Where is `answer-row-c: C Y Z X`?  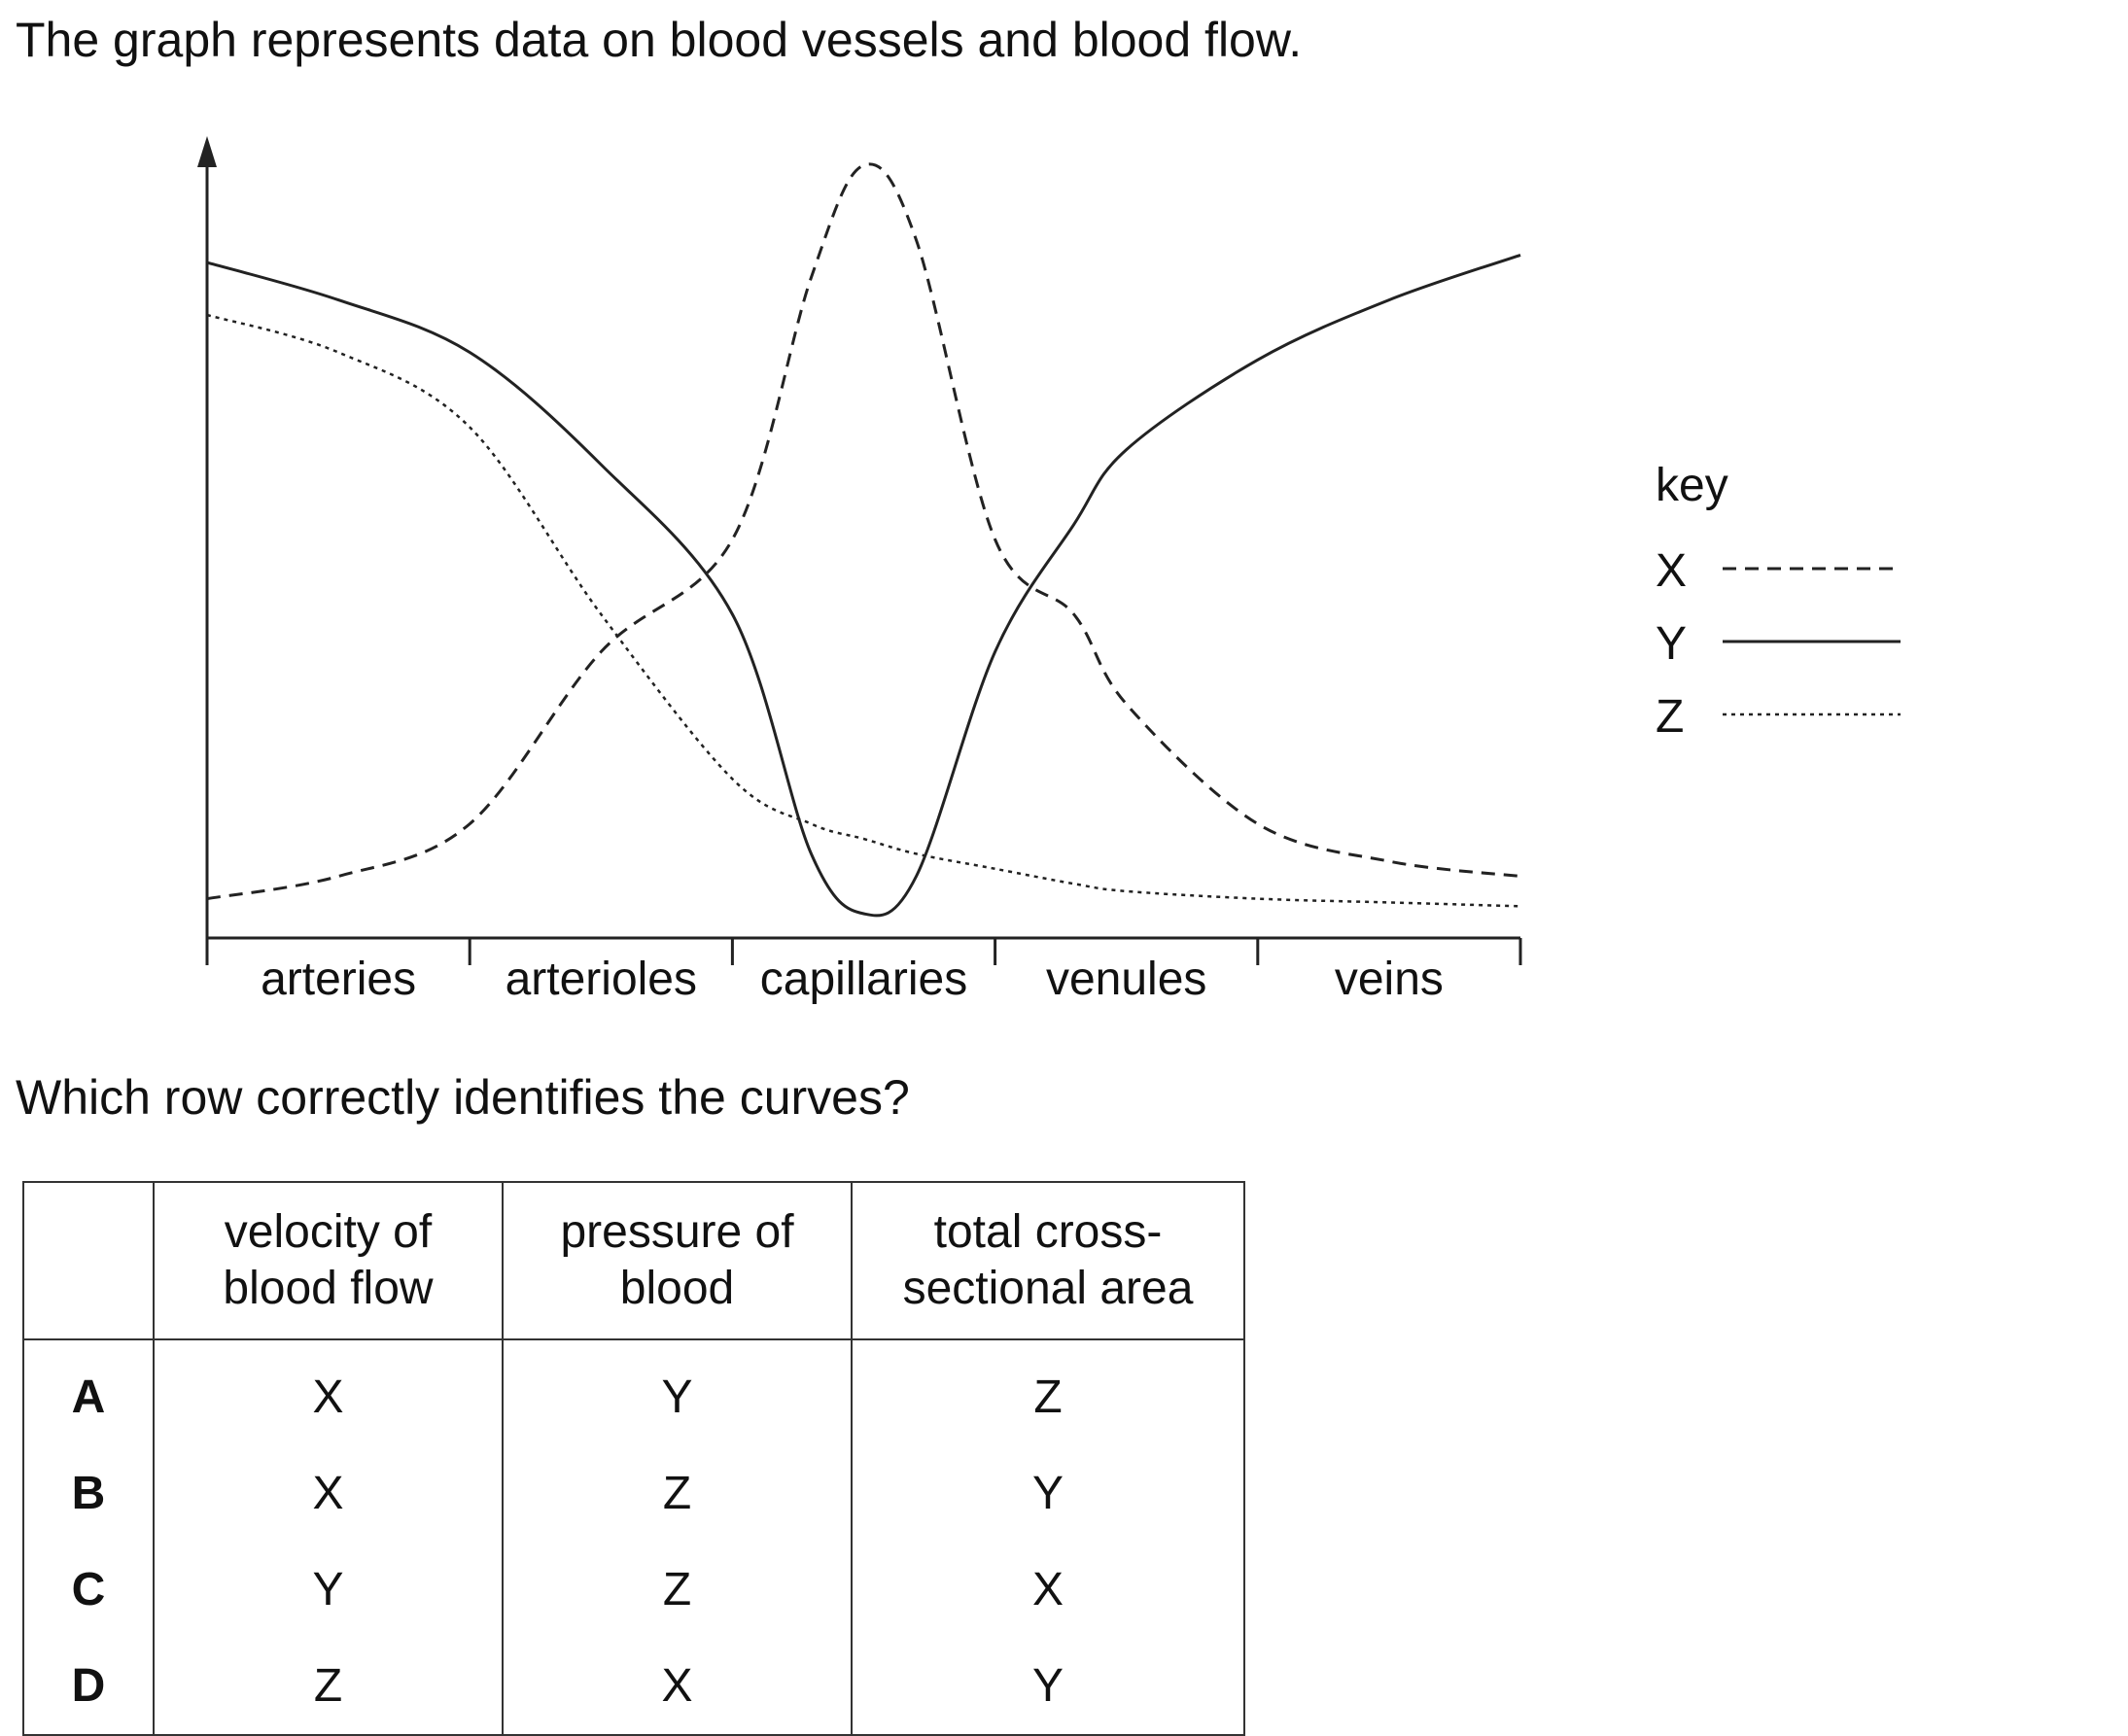 answer-row-c: C Y Z X is located at coordinates (633, 1590).